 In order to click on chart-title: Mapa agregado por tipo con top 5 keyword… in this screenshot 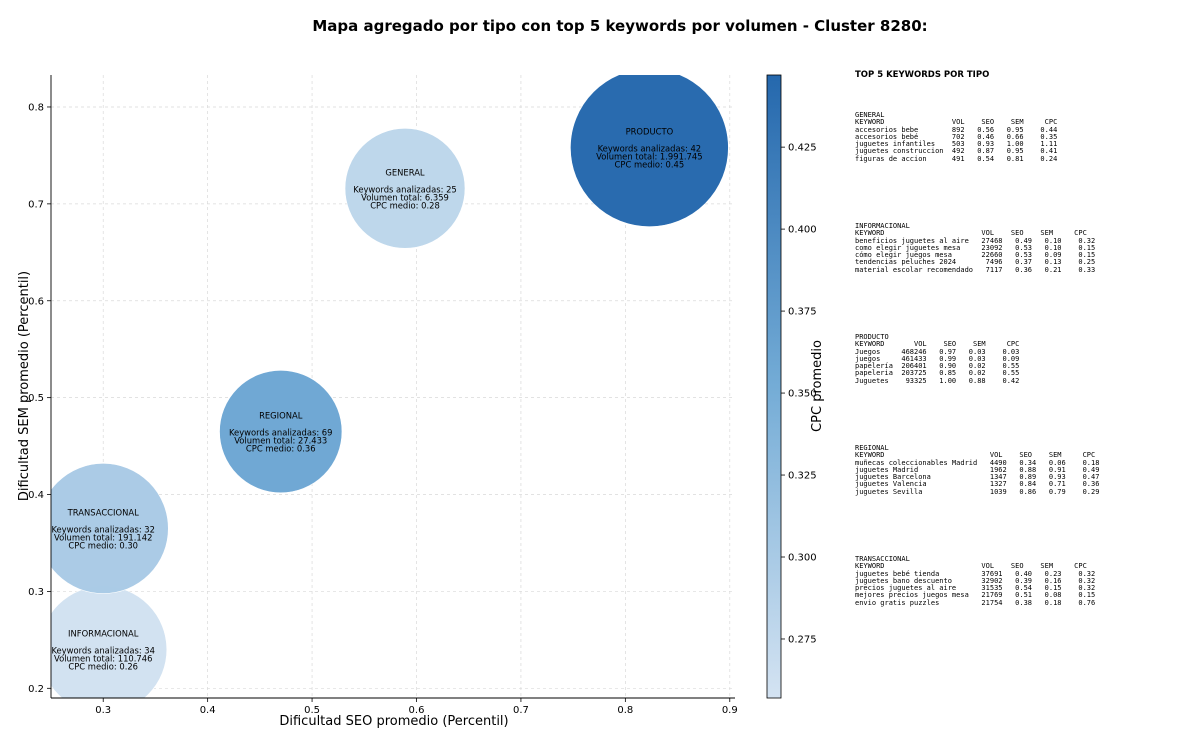, I will do `click(619, 26)`.